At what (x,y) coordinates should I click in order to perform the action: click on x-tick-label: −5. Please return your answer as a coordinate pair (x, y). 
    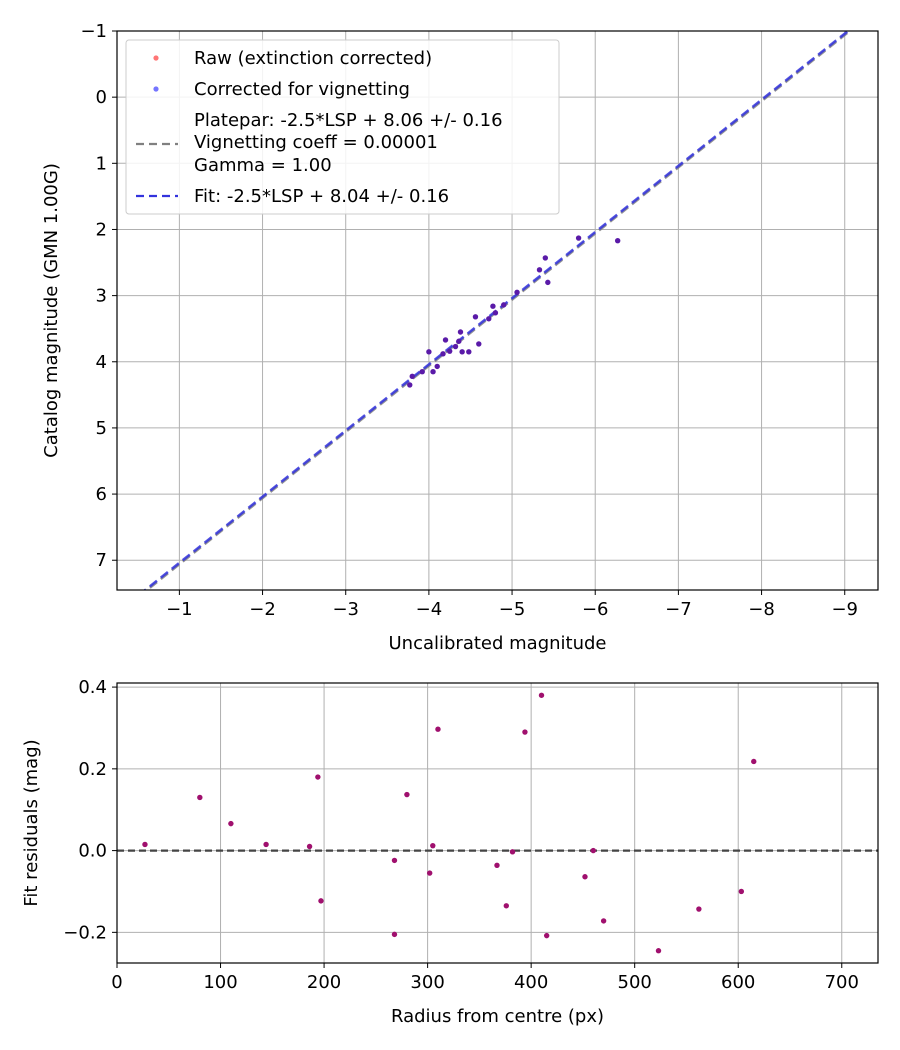
    Looking at the image, I should click on (512, 609).